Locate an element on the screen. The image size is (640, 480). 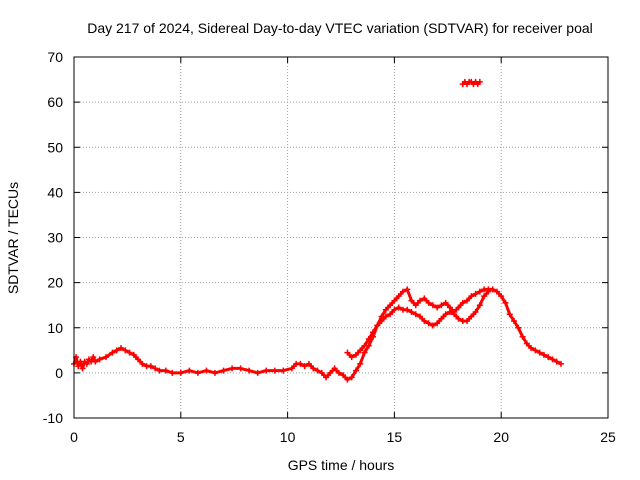
x-tick-label: 5 is located at coordinates (181, 437).